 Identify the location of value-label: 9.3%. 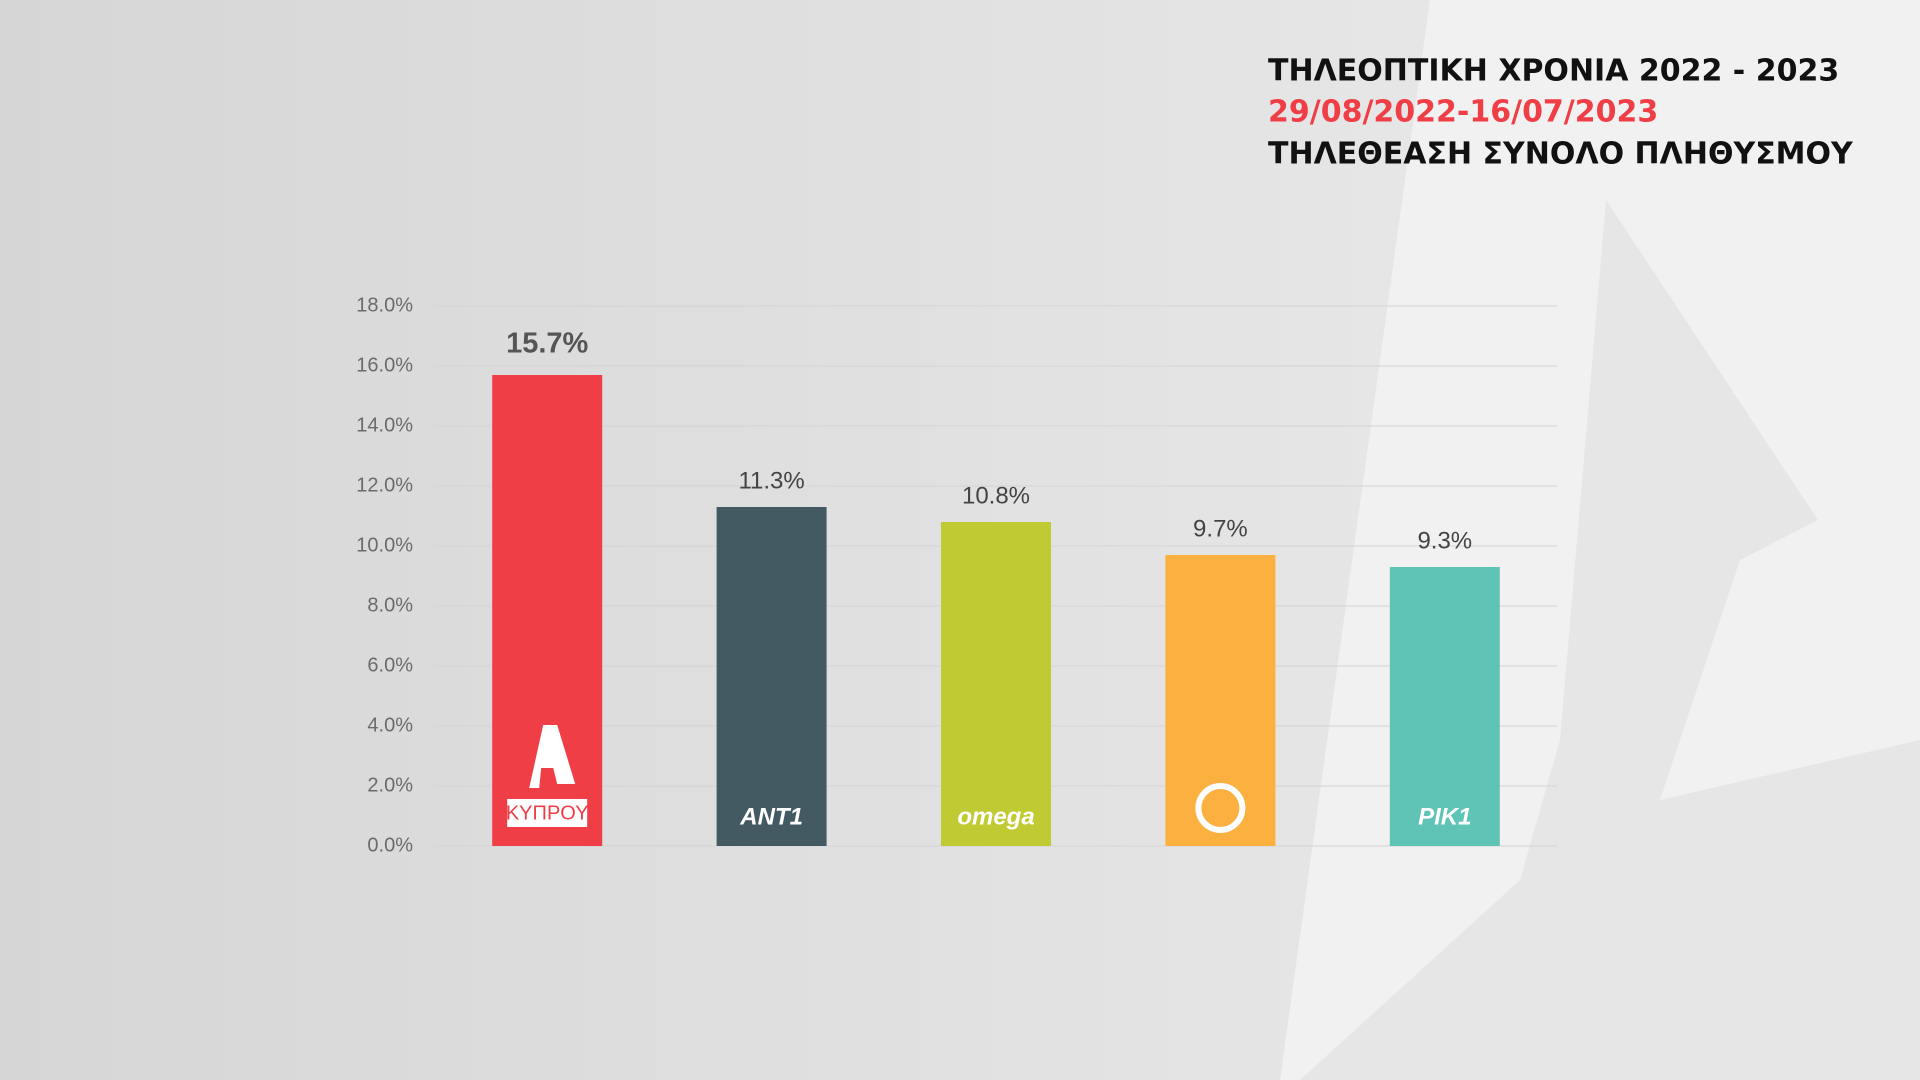
(1444, 540).